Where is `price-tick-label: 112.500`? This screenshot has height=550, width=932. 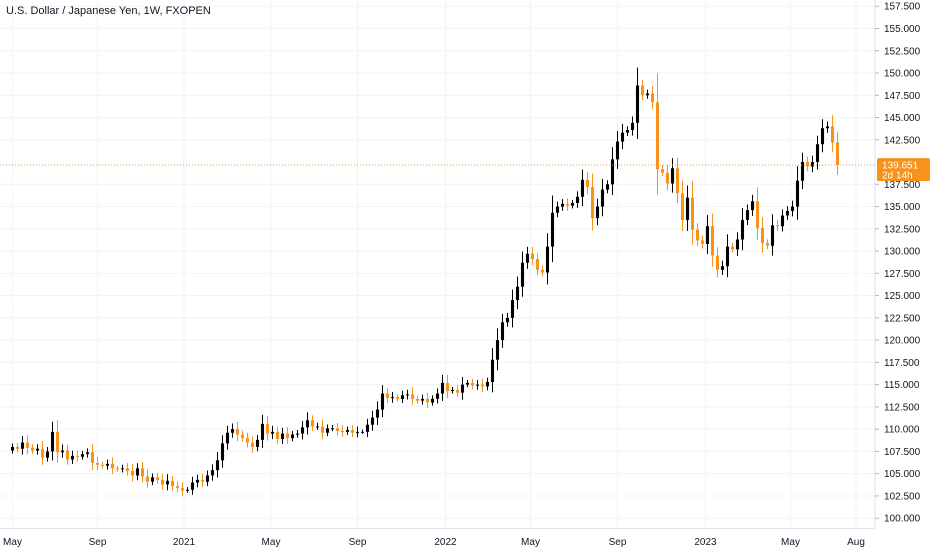 price-tick-label: 112.500 is located at coordinates (902, 407).